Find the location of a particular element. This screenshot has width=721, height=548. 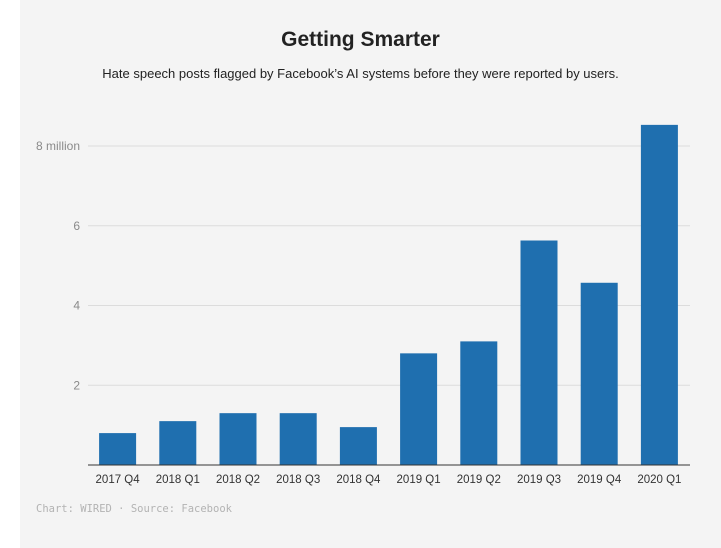

x-tick-label: 2020 Q1 is located at coordinates (659, 480).